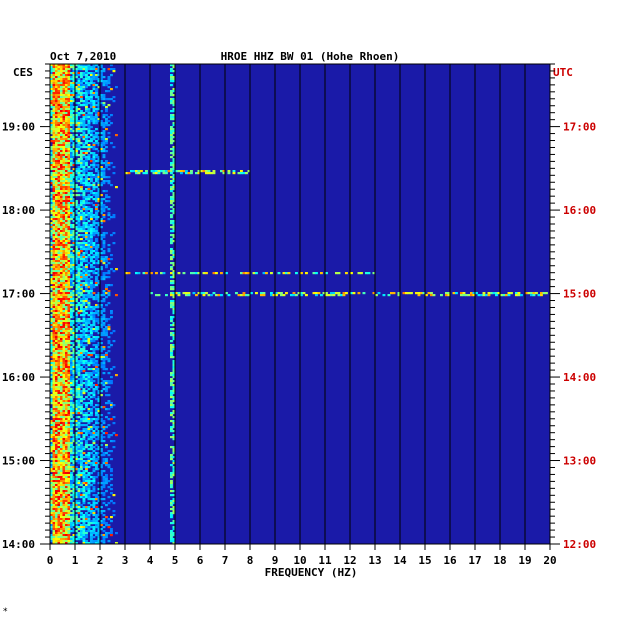 Image resolution: width=630 pixels, height=624 pixels. Describe the element at coordinates (374, 560) in the screenshot. I see `x-tick-label: 13` at that location.